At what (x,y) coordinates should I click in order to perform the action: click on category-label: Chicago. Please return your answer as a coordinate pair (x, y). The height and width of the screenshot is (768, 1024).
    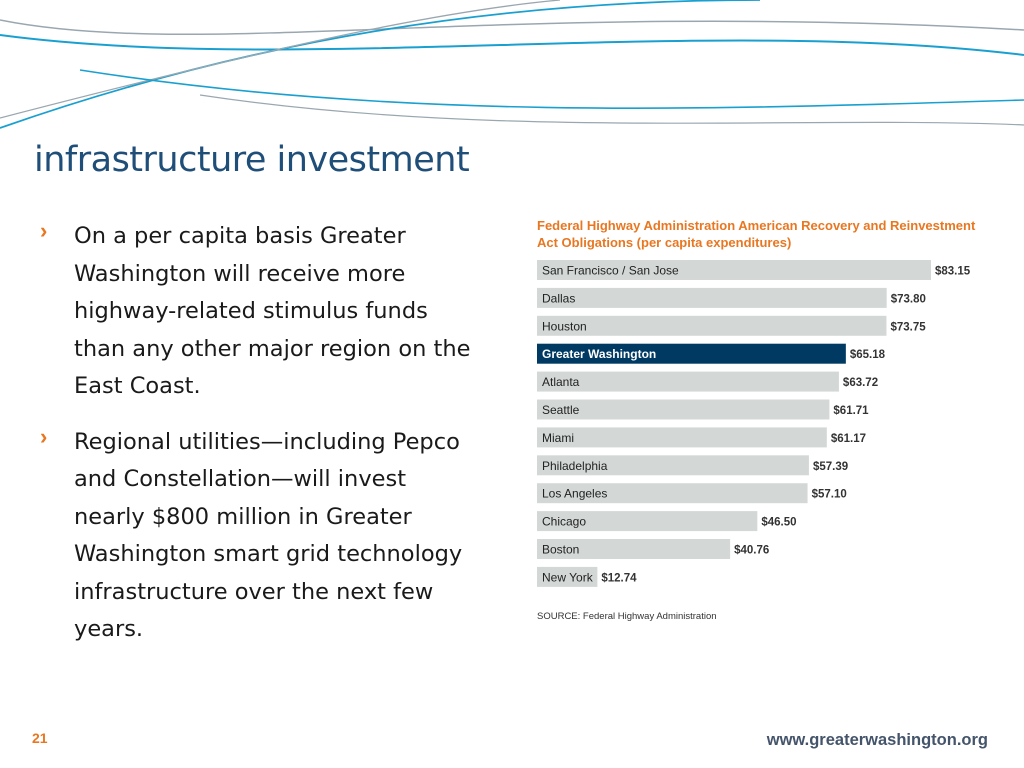
    Looking at the image, I should click on (564, 522).